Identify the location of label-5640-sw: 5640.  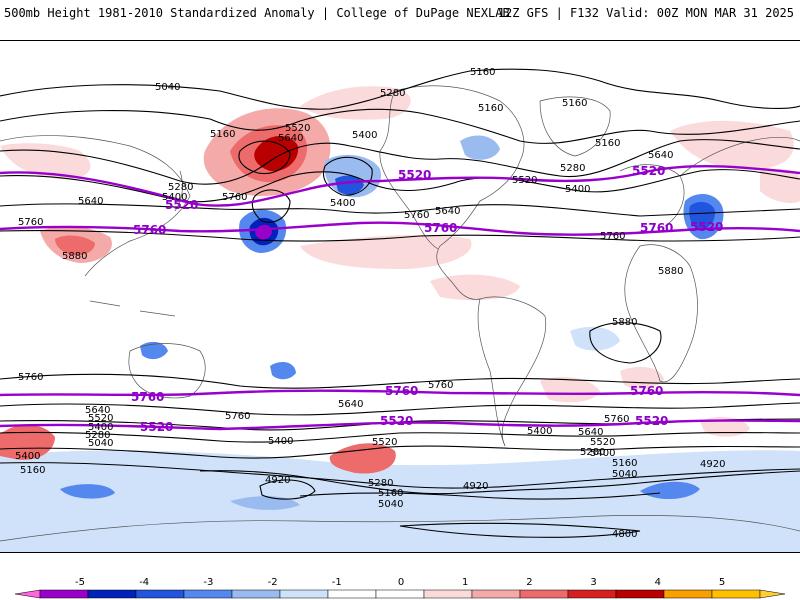
(97, 410).